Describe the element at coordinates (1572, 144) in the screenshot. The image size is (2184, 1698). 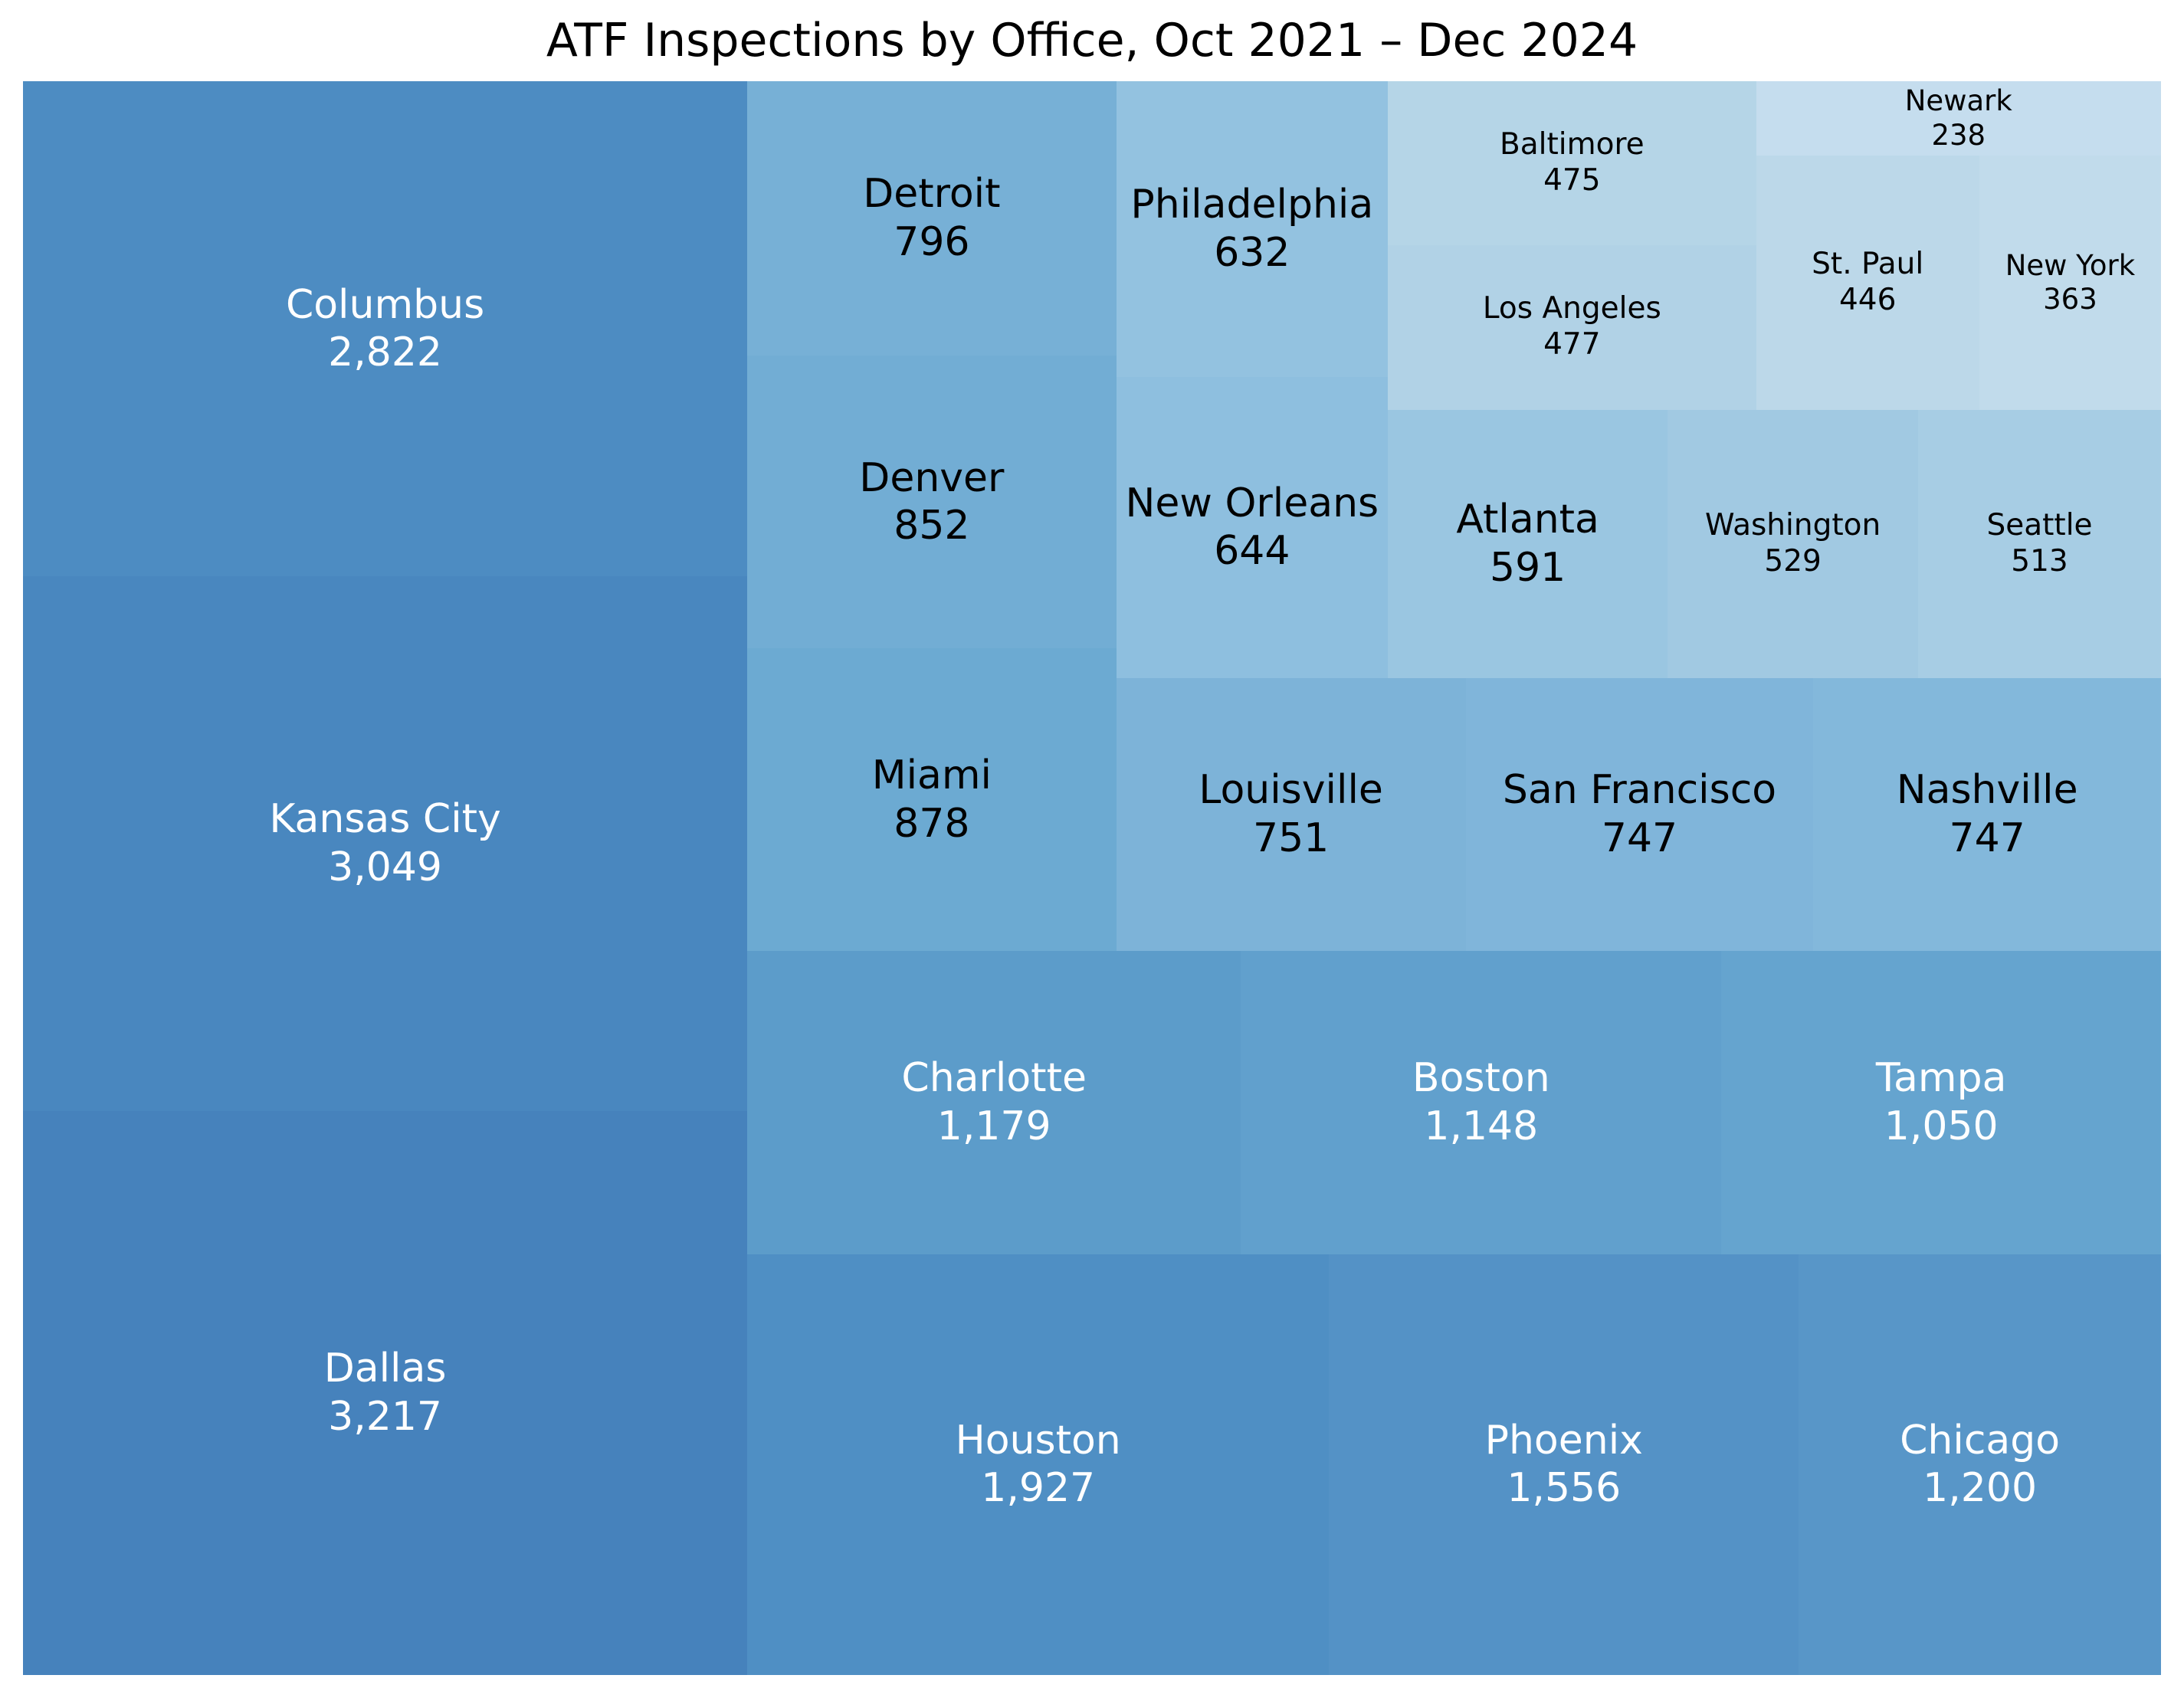
I see `cell-label: Baltimore` at that location.